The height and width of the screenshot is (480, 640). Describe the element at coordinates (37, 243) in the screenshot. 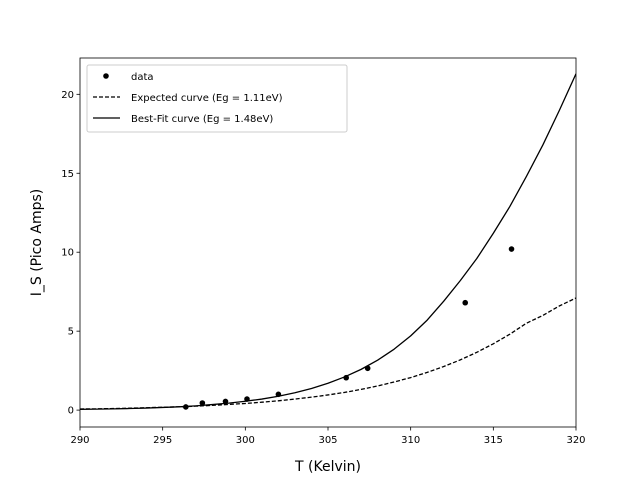

I see `y-axis-label: I_S (Pico Amps)` at that location.